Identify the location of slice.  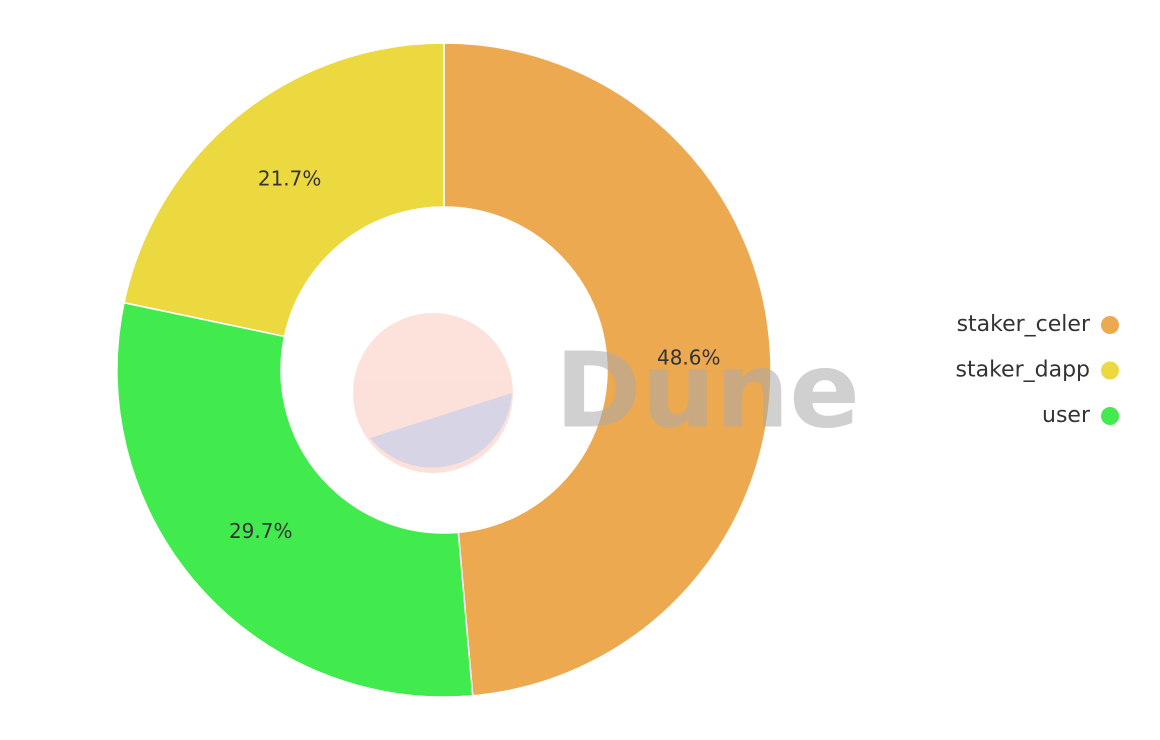
(284, 190).